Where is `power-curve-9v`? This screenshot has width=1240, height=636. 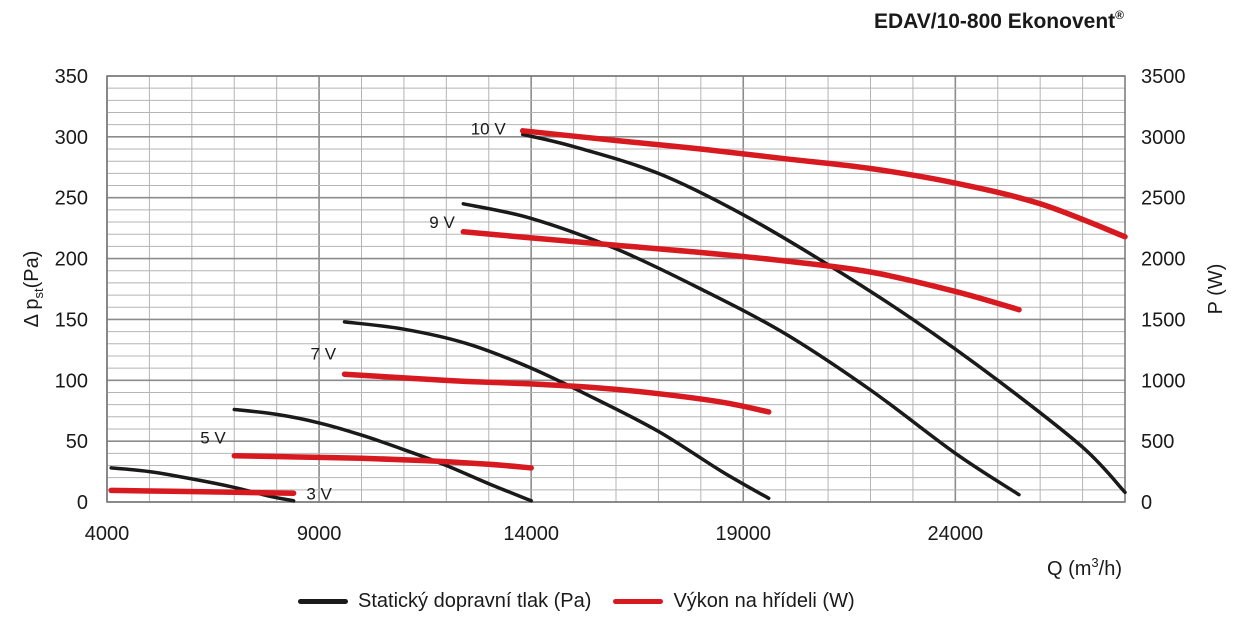 power-curve-9v is located at coordinates (741, 271).